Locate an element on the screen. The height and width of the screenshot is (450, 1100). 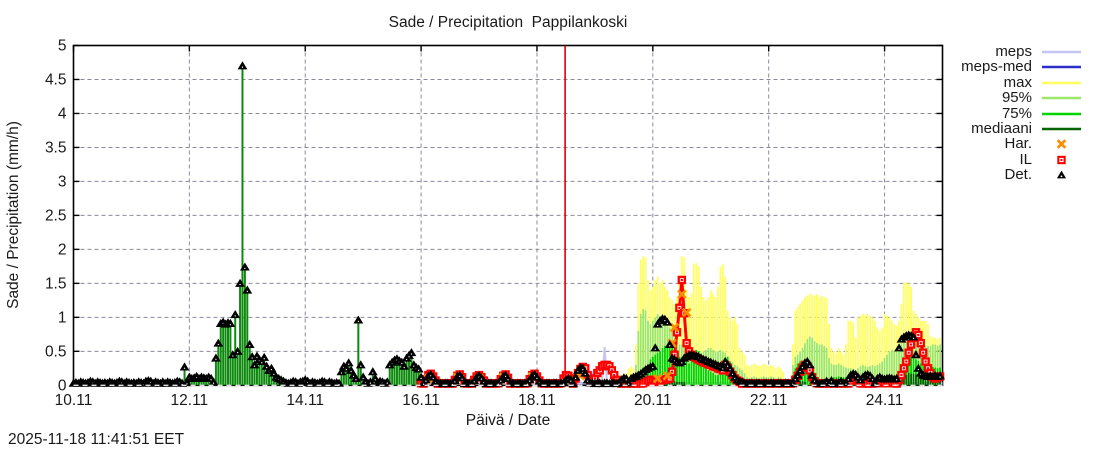
legend-sample-square is located at coordinates (1061, 159).